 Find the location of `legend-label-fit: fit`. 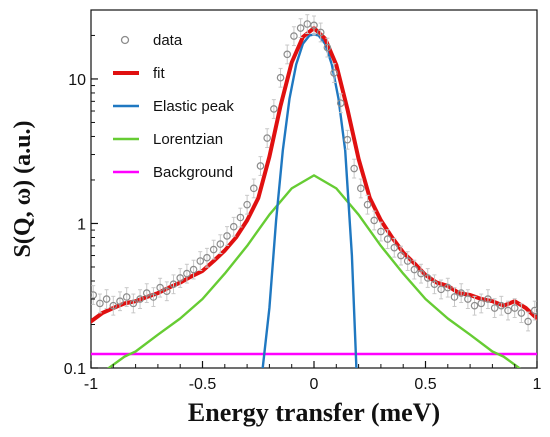

legend-label-fit: fit is located at coordinates (159, 73).